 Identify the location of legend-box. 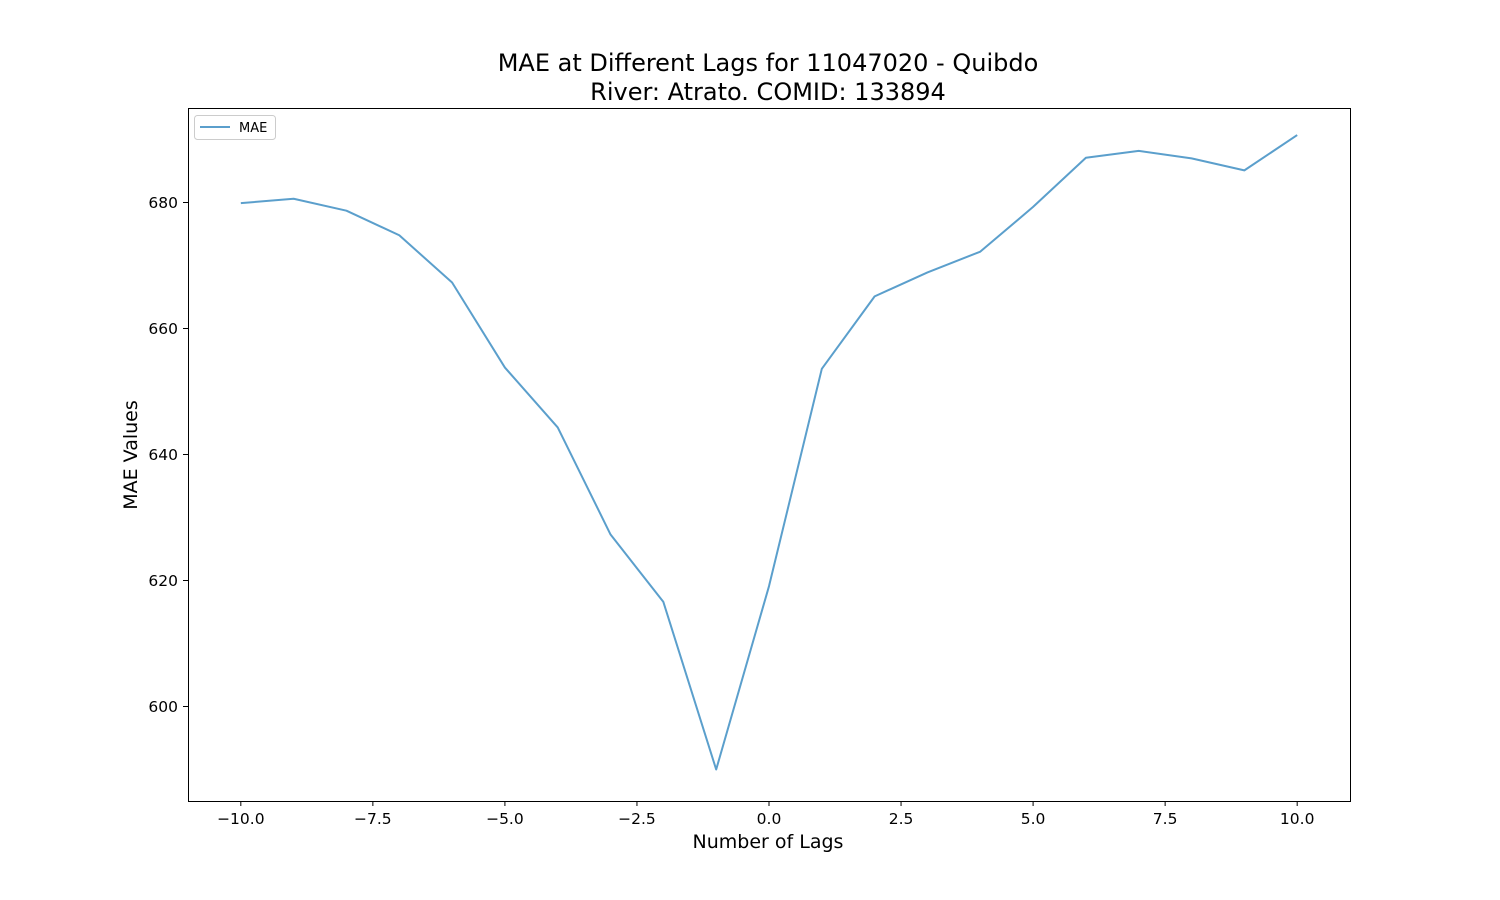
(235, 127).